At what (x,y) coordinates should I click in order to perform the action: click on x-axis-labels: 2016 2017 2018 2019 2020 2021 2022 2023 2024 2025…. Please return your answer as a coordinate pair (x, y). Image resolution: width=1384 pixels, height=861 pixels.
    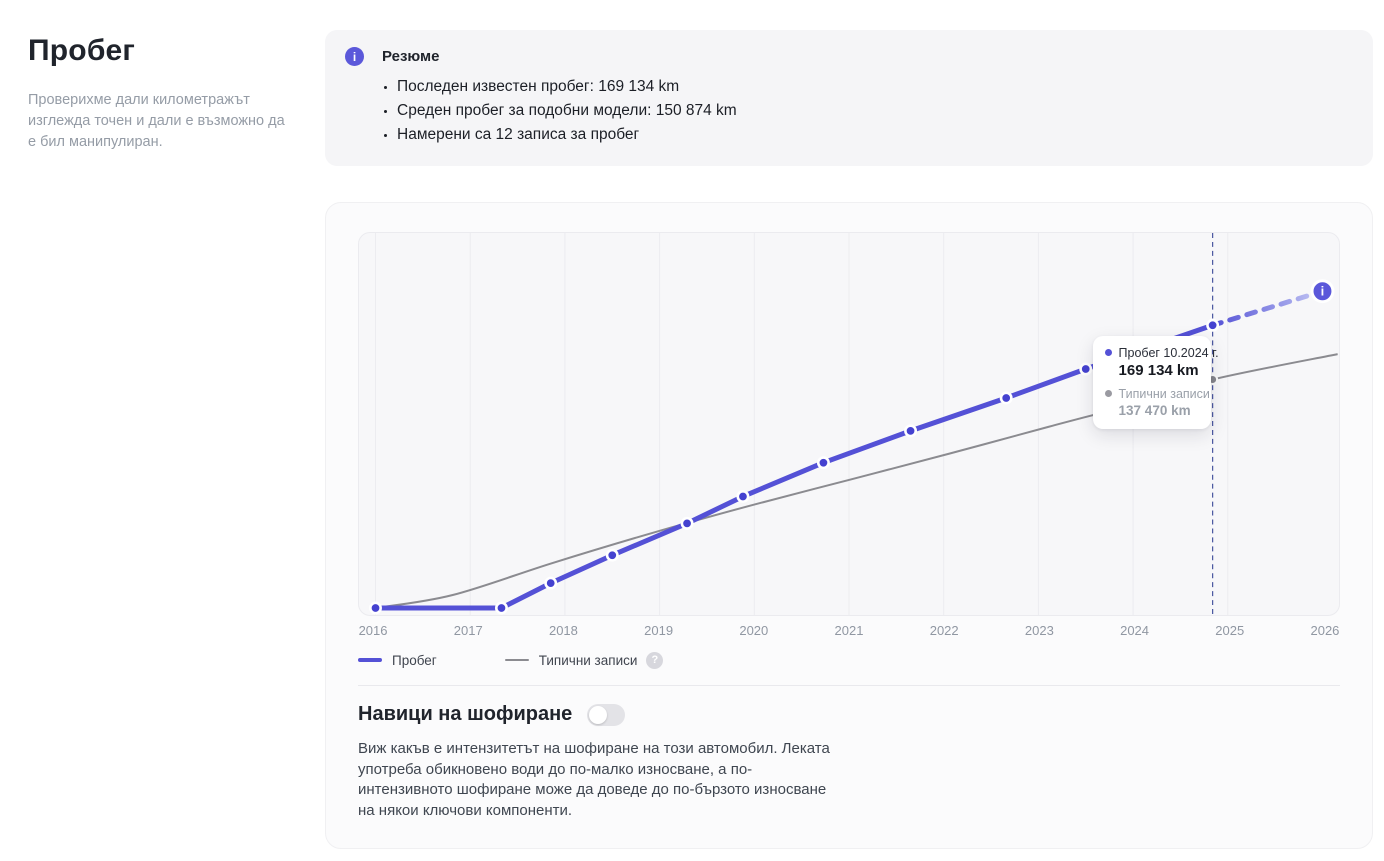
    Looking at the image, I should click on (849, 629).